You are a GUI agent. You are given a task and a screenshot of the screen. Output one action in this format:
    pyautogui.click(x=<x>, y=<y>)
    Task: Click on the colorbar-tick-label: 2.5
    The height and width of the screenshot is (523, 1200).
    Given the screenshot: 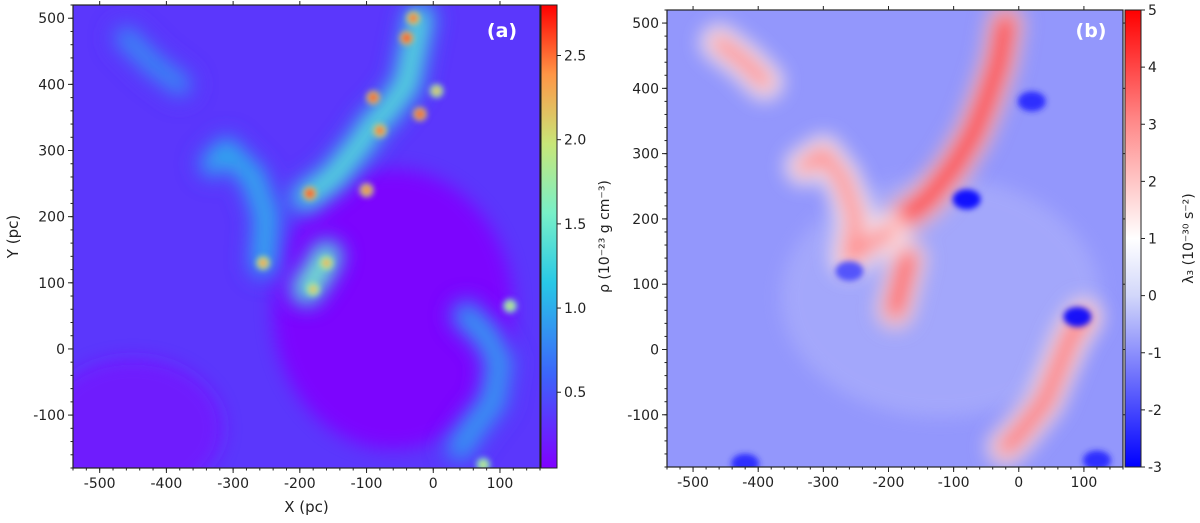 What is the action you would take?
    pyautogui.click(x=575, y=57)
    